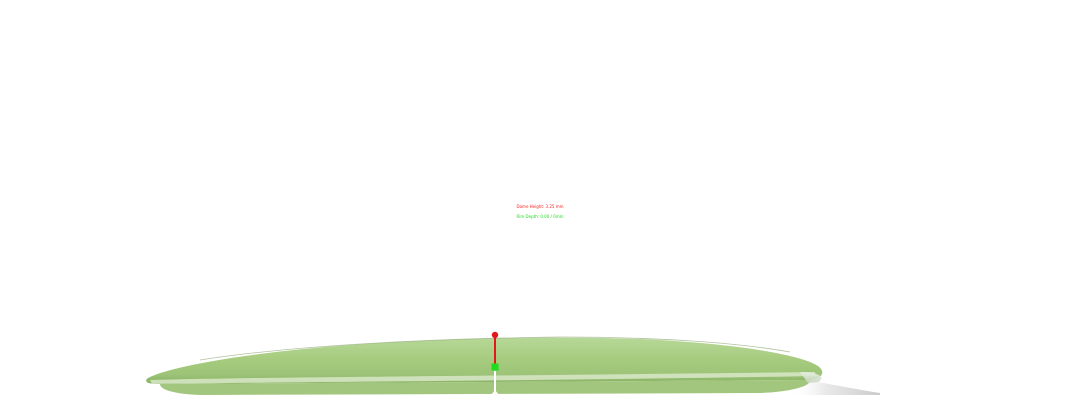 Image resolution: width=1080 pixels, height=418 pixels. I want to click on rim-depth-marker, so click(495, 379).